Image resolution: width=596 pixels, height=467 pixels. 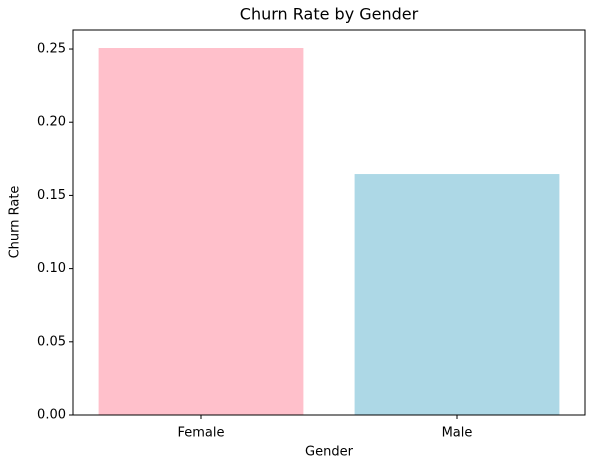 What do you see at coordinates (200, 433) in the screenshot?
I see `x-tick-label: Female` at bounding box center [200, 433].